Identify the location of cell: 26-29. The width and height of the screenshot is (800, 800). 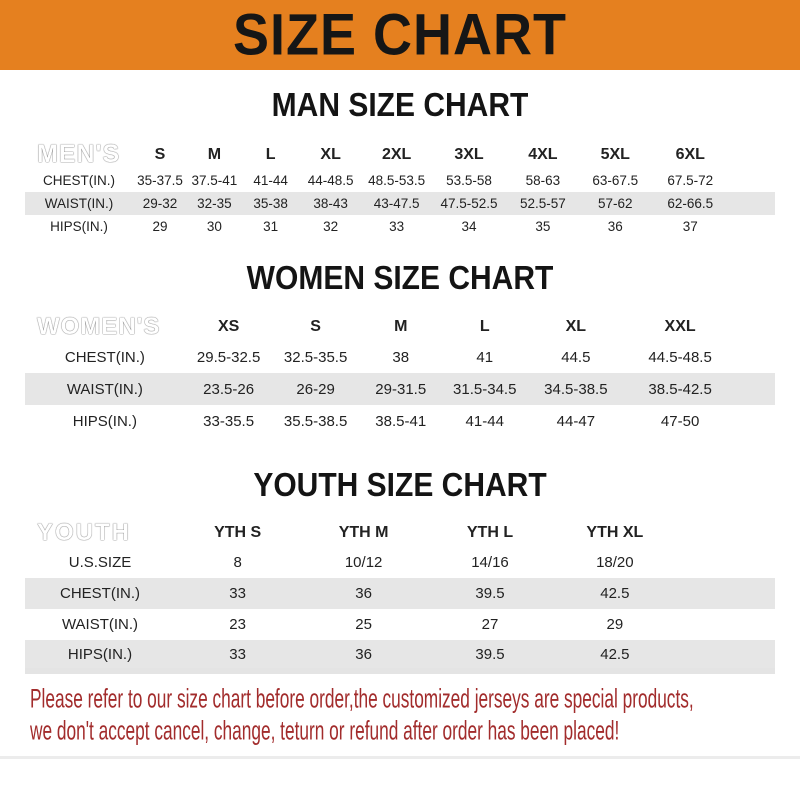
(315, 389).